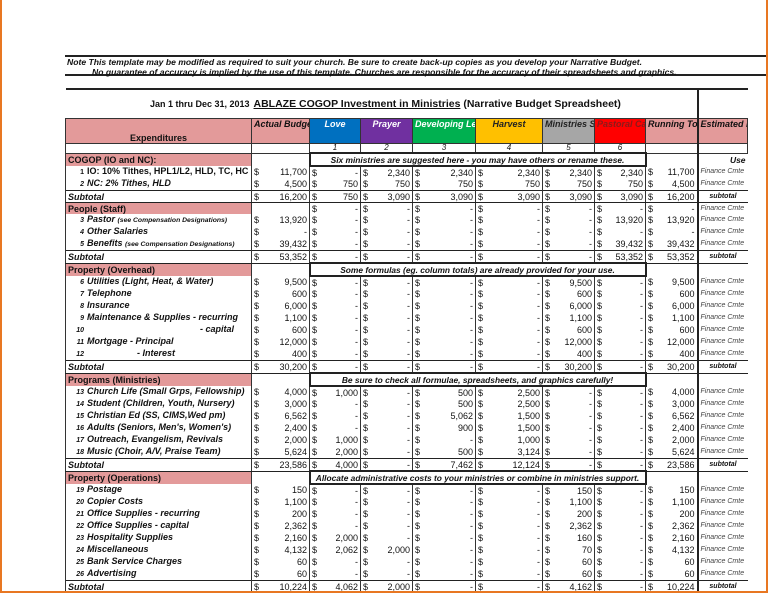 The height and width of the screenshot is (595, 768). What do you see at coordinates (444, 404) in the screenshot?
I see `amount-cell: $500` at bounding box center [444, 404].